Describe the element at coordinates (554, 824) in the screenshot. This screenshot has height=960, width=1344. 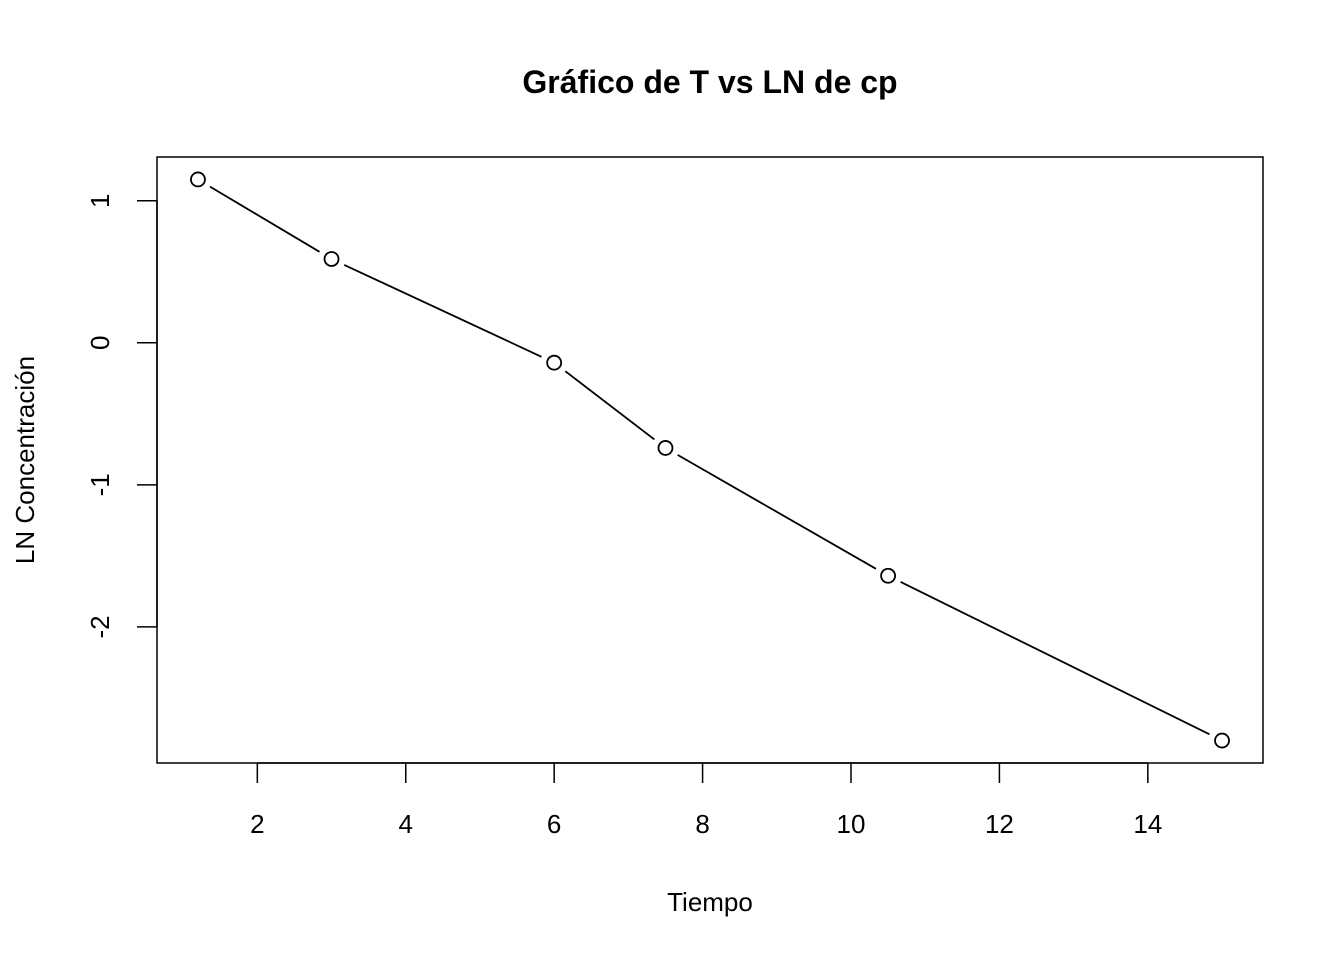
I see `x-tick-label: 6` at that location.